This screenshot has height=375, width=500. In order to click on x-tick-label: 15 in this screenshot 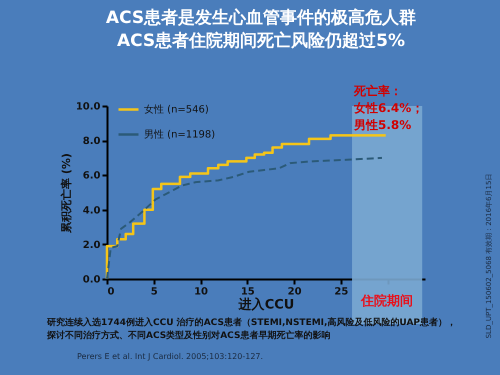, I will do `click(247, 292)`.